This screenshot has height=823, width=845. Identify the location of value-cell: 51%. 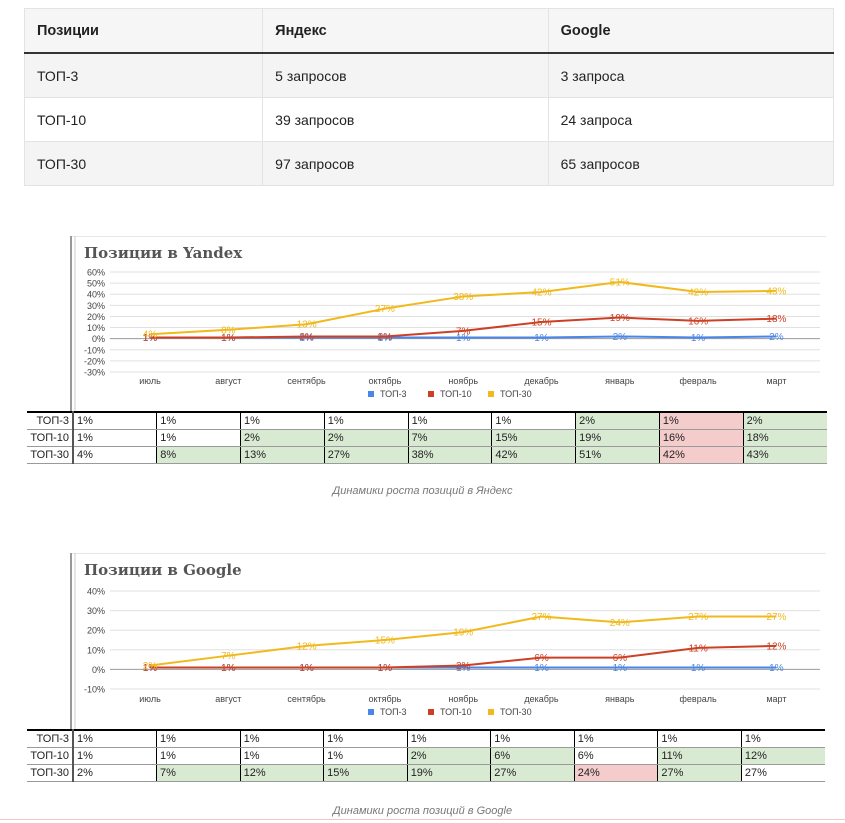
(617, 455).